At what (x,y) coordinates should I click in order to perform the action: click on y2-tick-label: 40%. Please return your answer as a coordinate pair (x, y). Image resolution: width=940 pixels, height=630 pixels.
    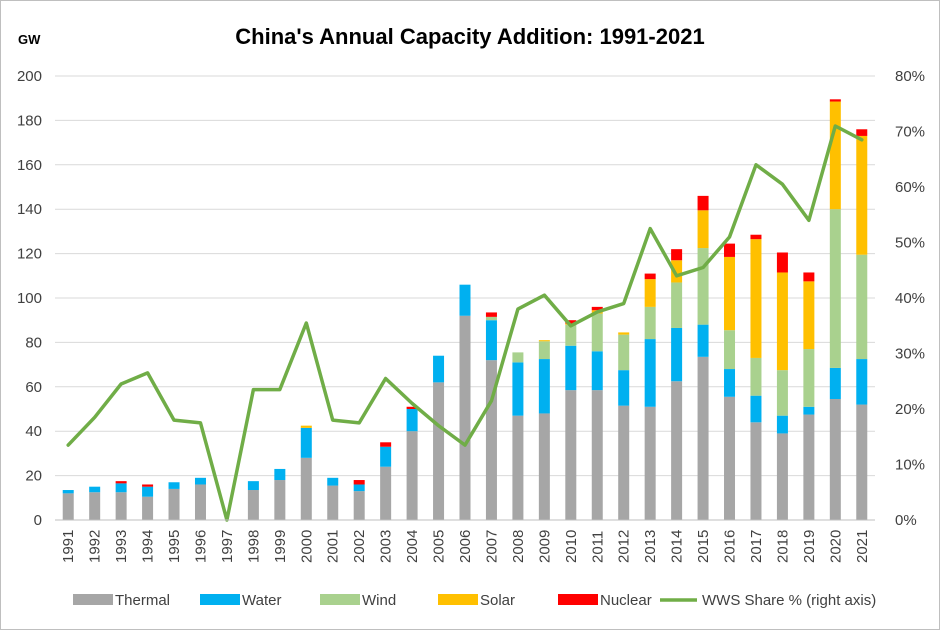
    Looking at the image, I should click on (910, 298).